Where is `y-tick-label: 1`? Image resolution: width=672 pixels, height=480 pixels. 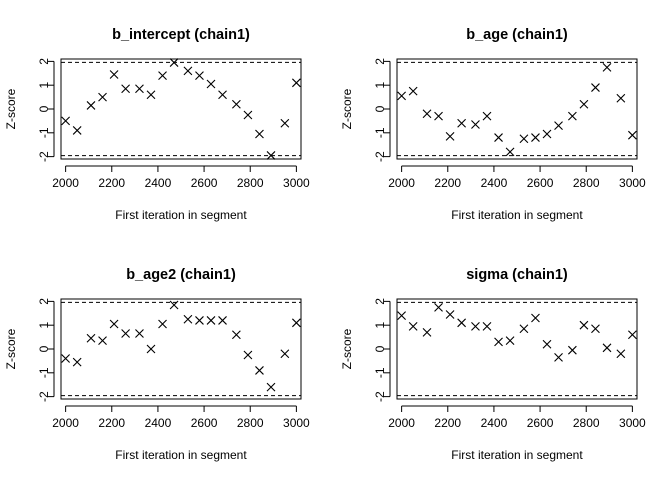
y-tick-label: 1 is located at coordinates (380, 325).